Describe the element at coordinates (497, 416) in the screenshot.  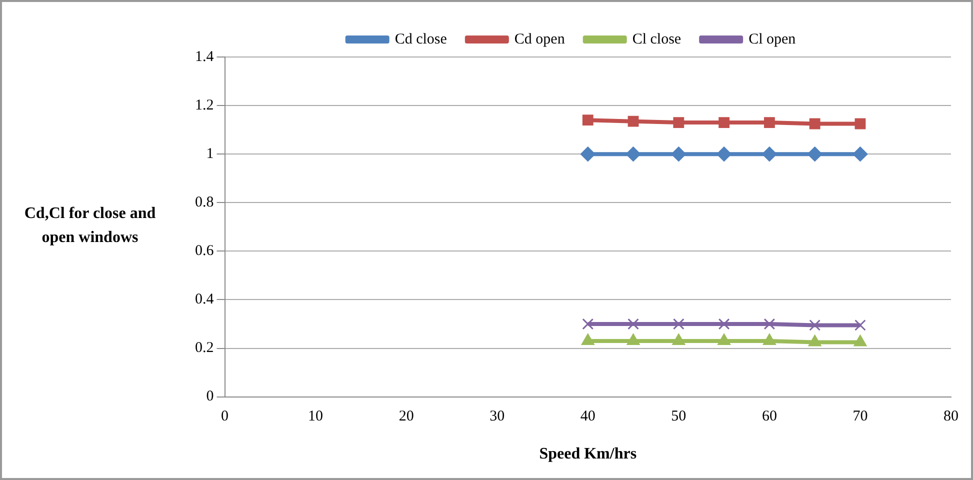
I see `x-tick-label: 30` at that location.